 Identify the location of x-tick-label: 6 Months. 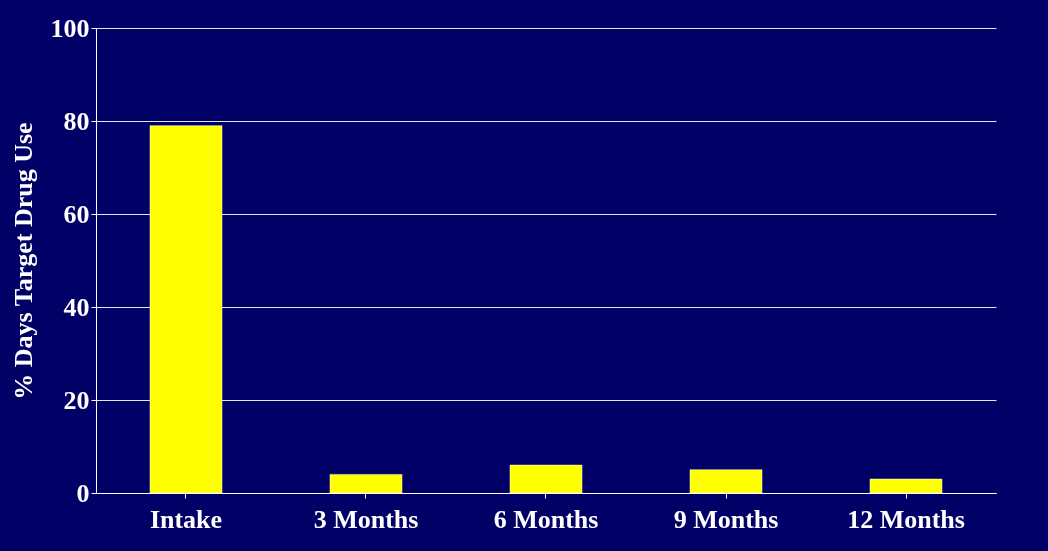
(546, 519).